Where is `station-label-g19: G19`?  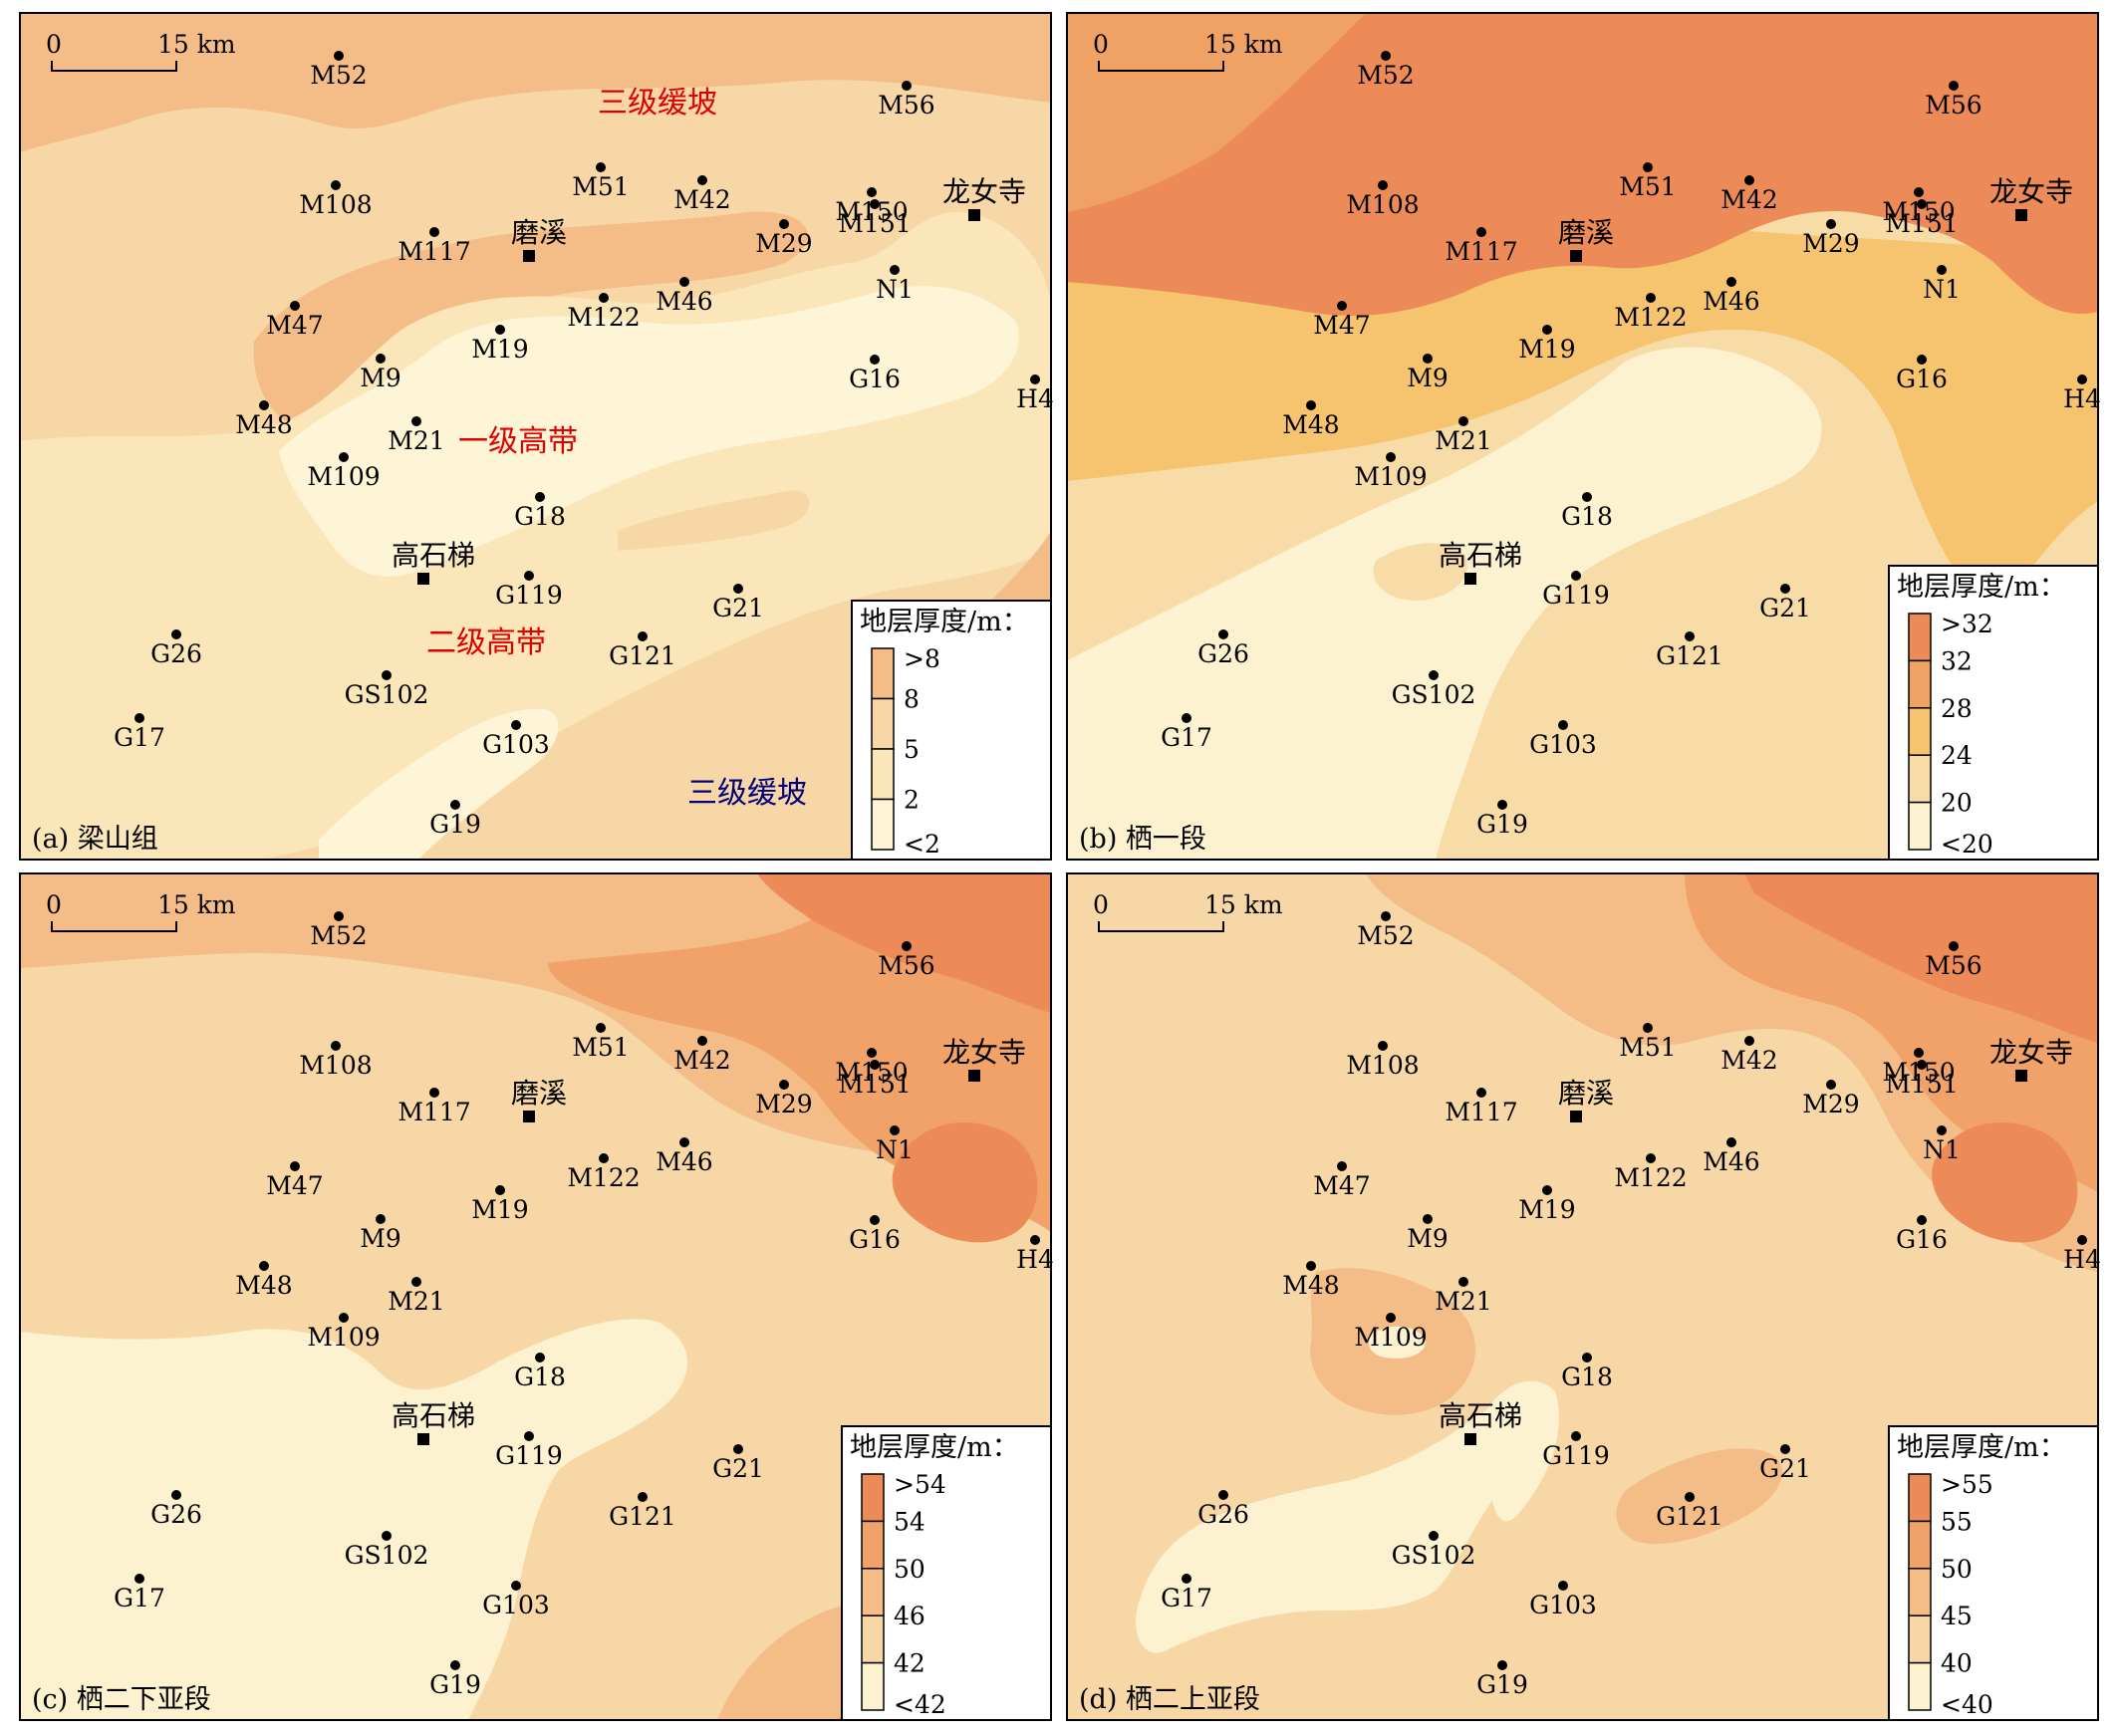 station-label-g19: G19 is located at coordinates (1502, 1684).